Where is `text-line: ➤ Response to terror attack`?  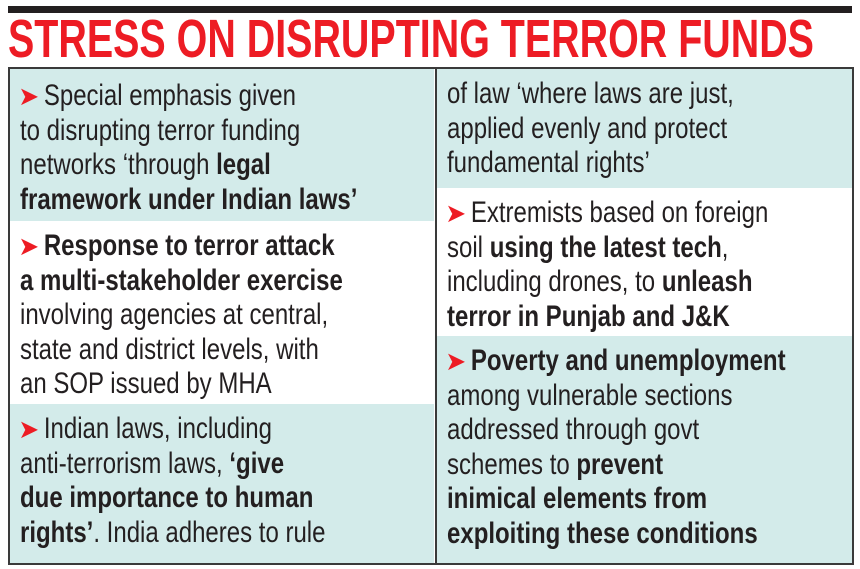 text-line: ➤ Response to terror attack is located at coordinates (184, 246).